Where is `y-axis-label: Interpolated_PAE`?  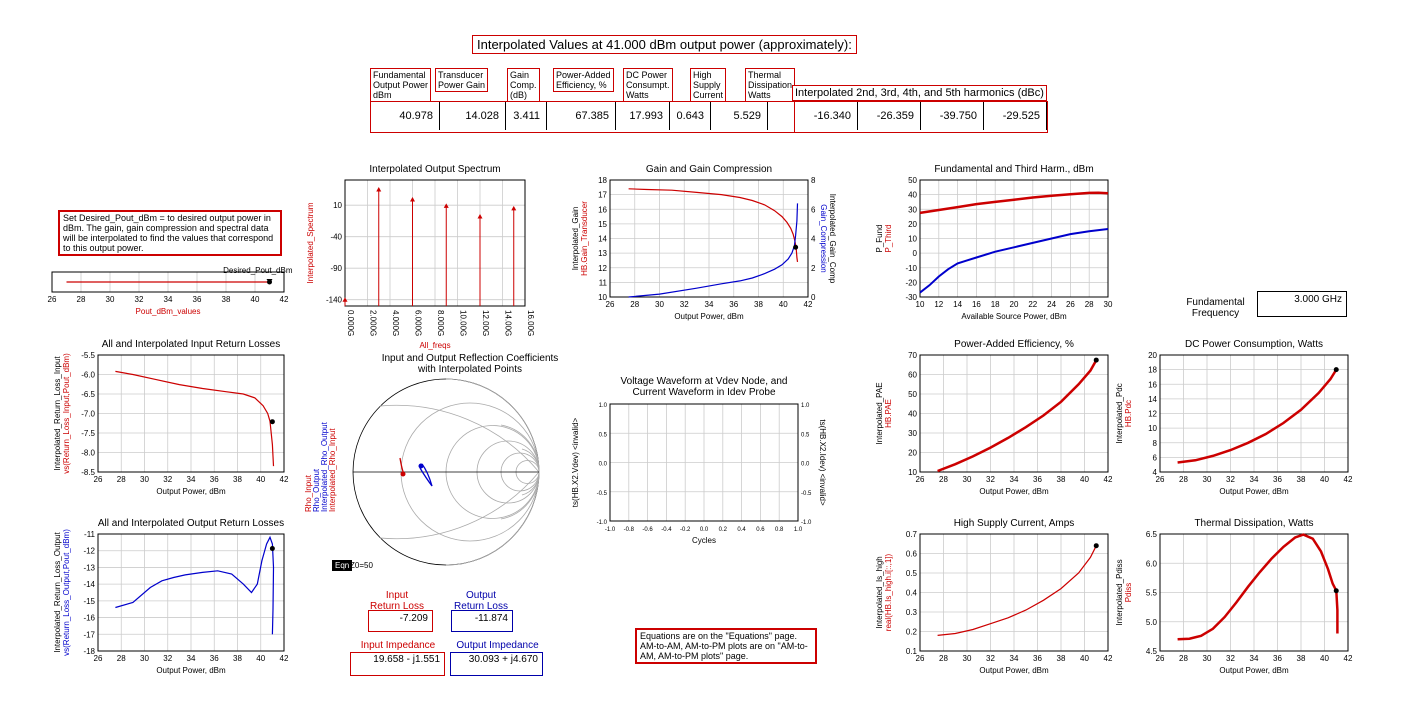
y-axis-label: Interpolated_PAE is located at coordinates (879, 413).